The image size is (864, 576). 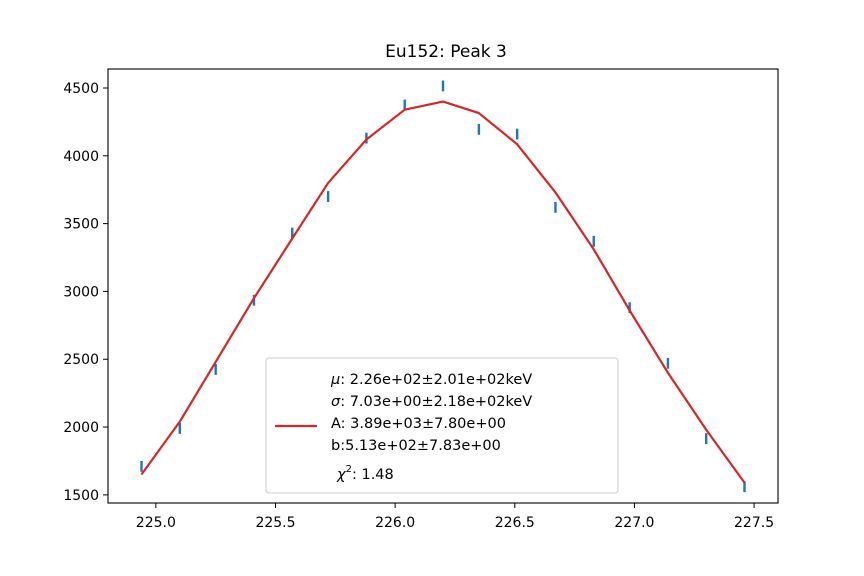 I want to click on y-tick-label: 3000, so click(x=81, y=292).